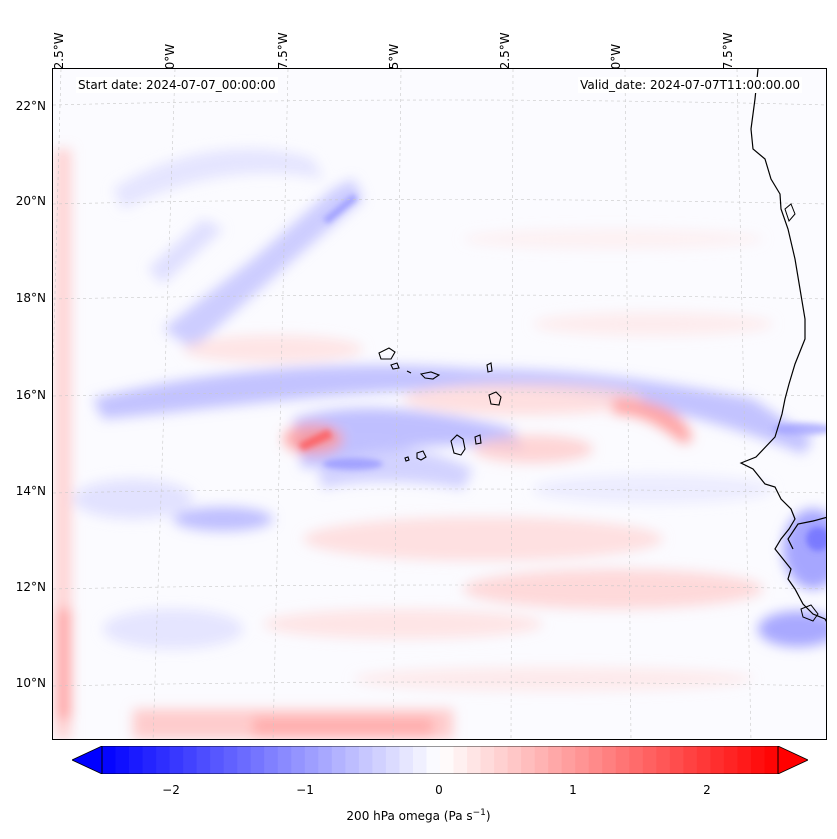 This screenshot has height=839, width=837. Describe the element at coordinates (478, 439) in the screenshot. I see `island-maio` at that location.